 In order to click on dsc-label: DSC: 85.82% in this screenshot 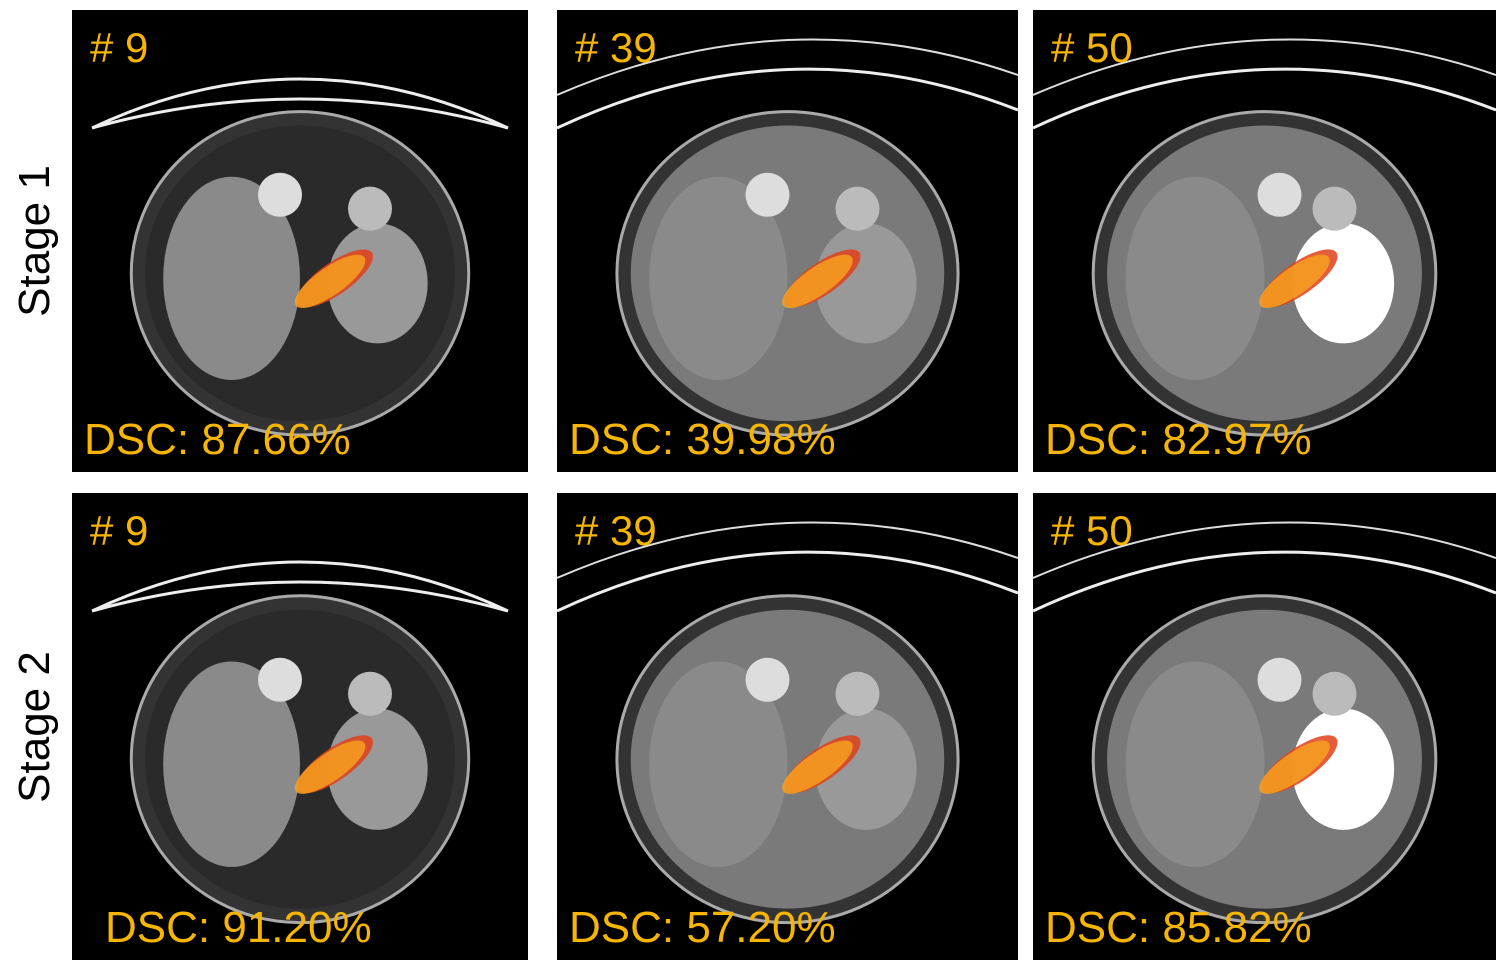, I will do `click(1178, 927)`.